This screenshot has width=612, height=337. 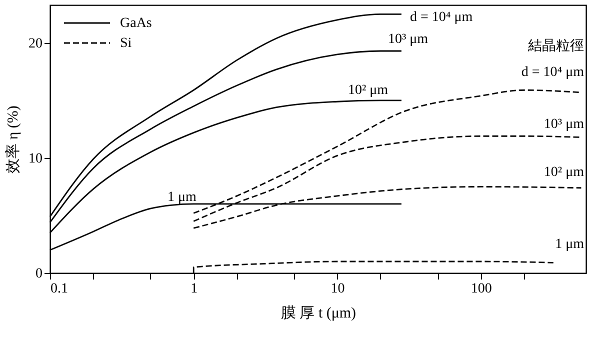 What do you see at coordinates (35, 44) in the screenshot?
I see `y-tick-label: 20` at bounding box center [35, 44].